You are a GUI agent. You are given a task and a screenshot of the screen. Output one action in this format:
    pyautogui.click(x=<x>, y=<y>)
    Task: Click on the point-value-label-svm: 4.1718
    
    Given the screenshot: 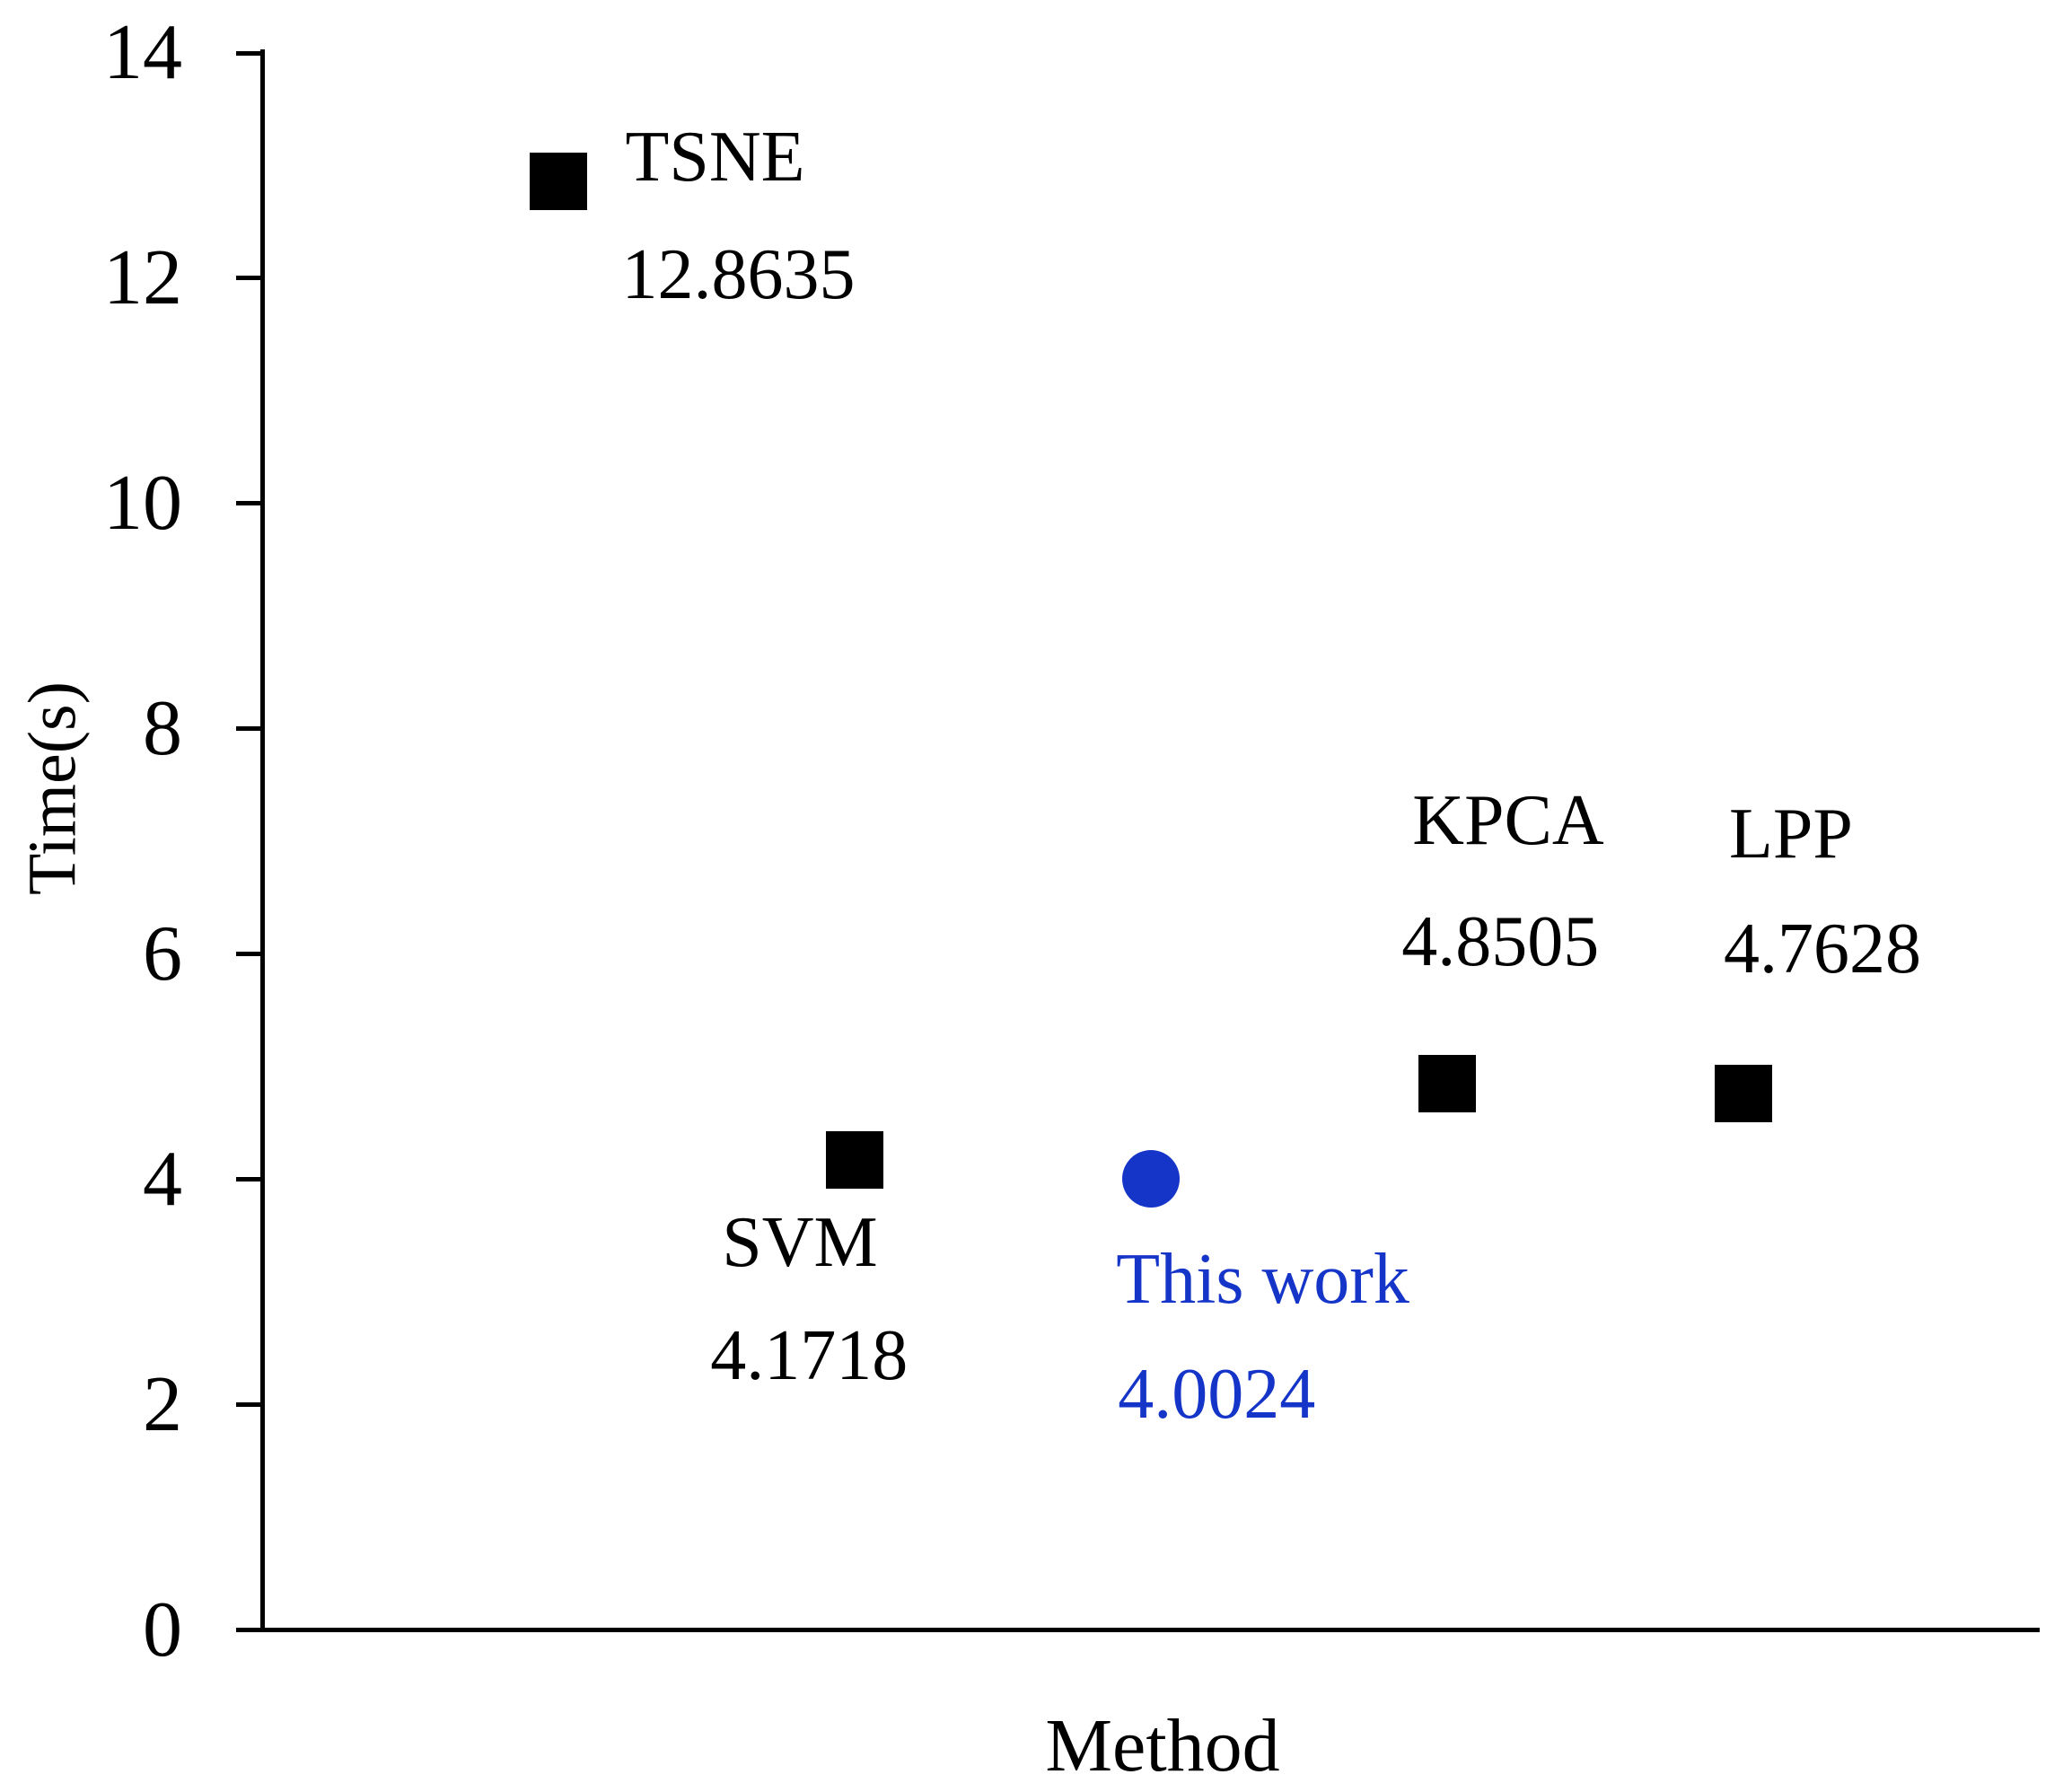 What is the action you would take?
    pyautogui.click(x=810, y=1356)
    